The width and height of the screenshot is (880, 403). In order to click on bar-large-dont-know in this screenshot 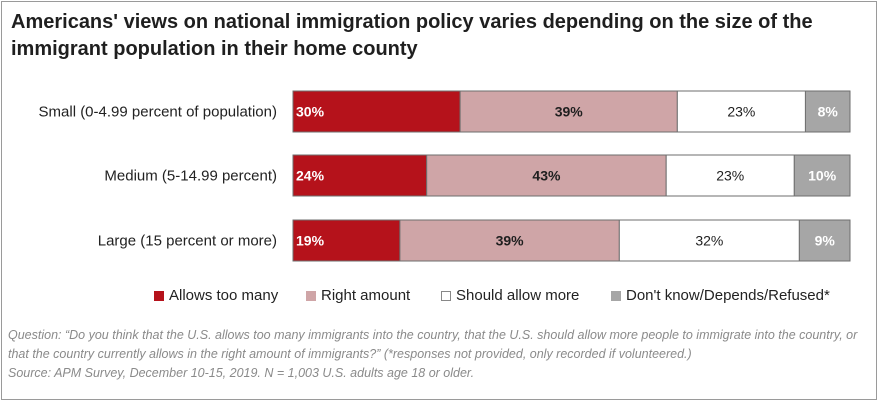, I will do `click(824, 240)`.